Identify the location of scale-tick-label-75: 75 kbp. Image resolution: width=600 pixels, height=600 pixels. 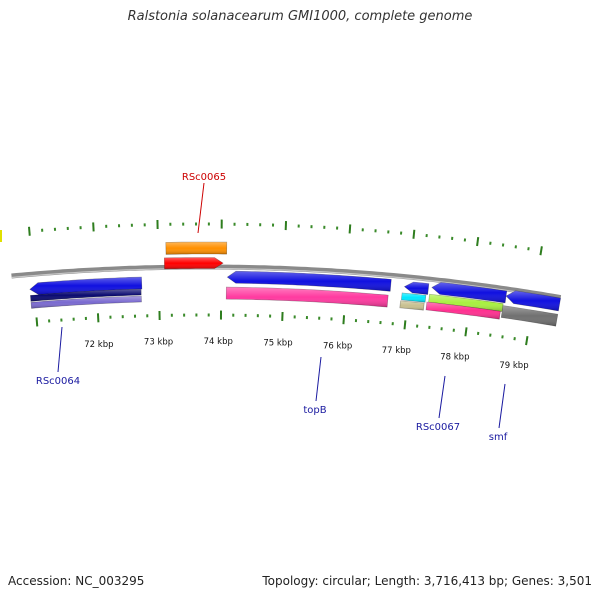
(277, 343).